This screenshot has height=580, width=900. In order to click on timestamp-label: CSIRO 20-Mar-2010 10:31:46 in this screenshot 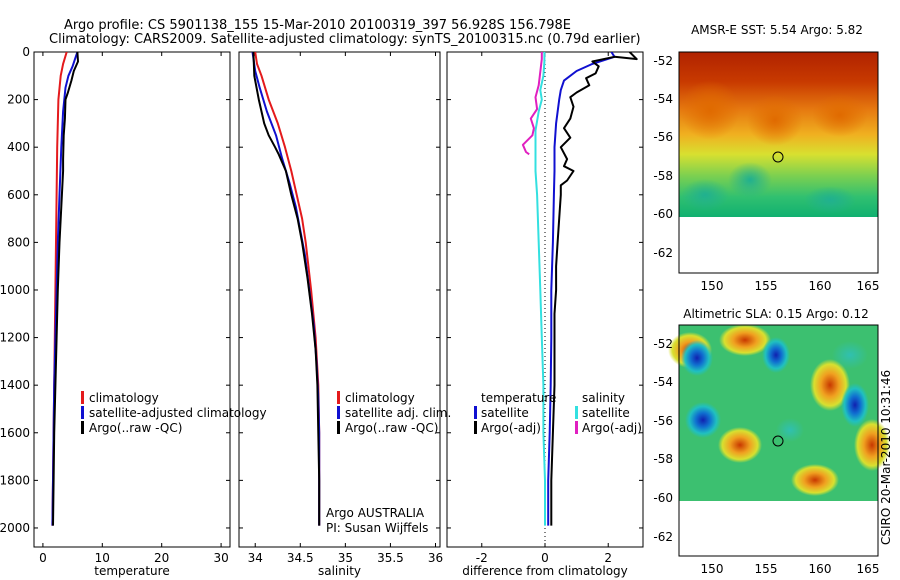, I will do `click(886, 457)`.